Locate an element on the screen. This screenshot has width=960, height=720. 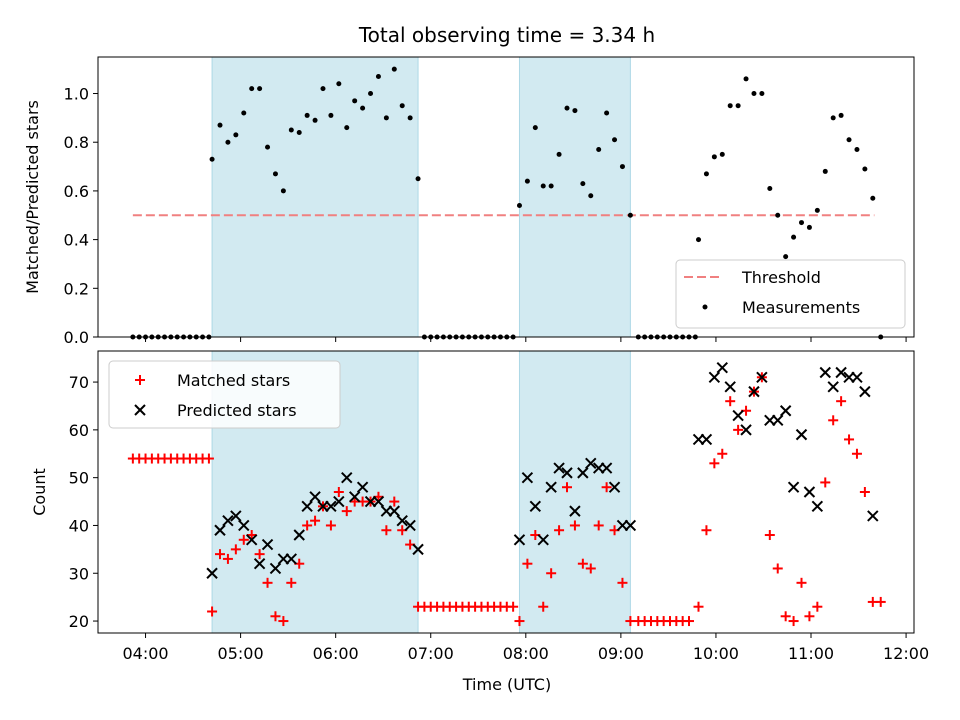
y-tick-label: 0.0 is located at coordinates (76, 337).